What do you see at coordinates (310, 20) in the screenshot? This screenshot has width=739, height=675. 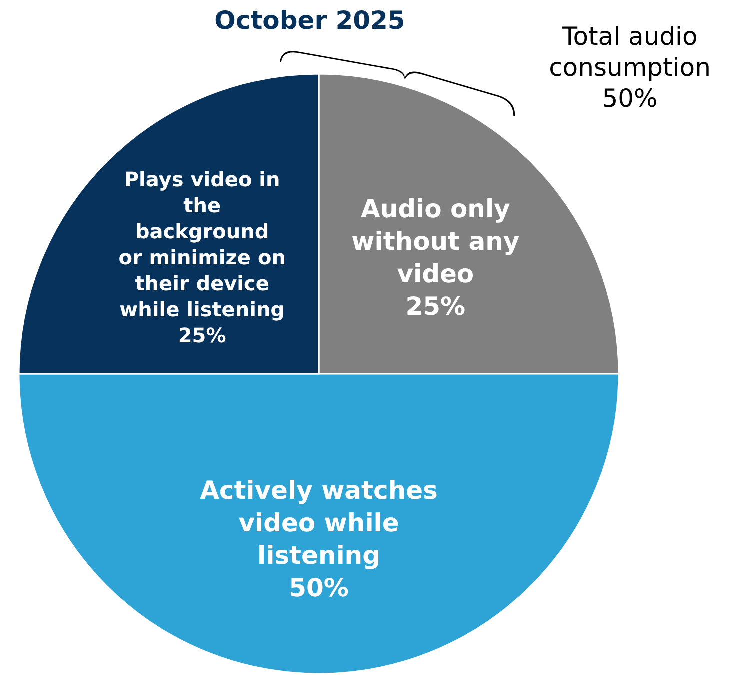 I see `chart-title: October 2025` at bounding box center [310, 20].